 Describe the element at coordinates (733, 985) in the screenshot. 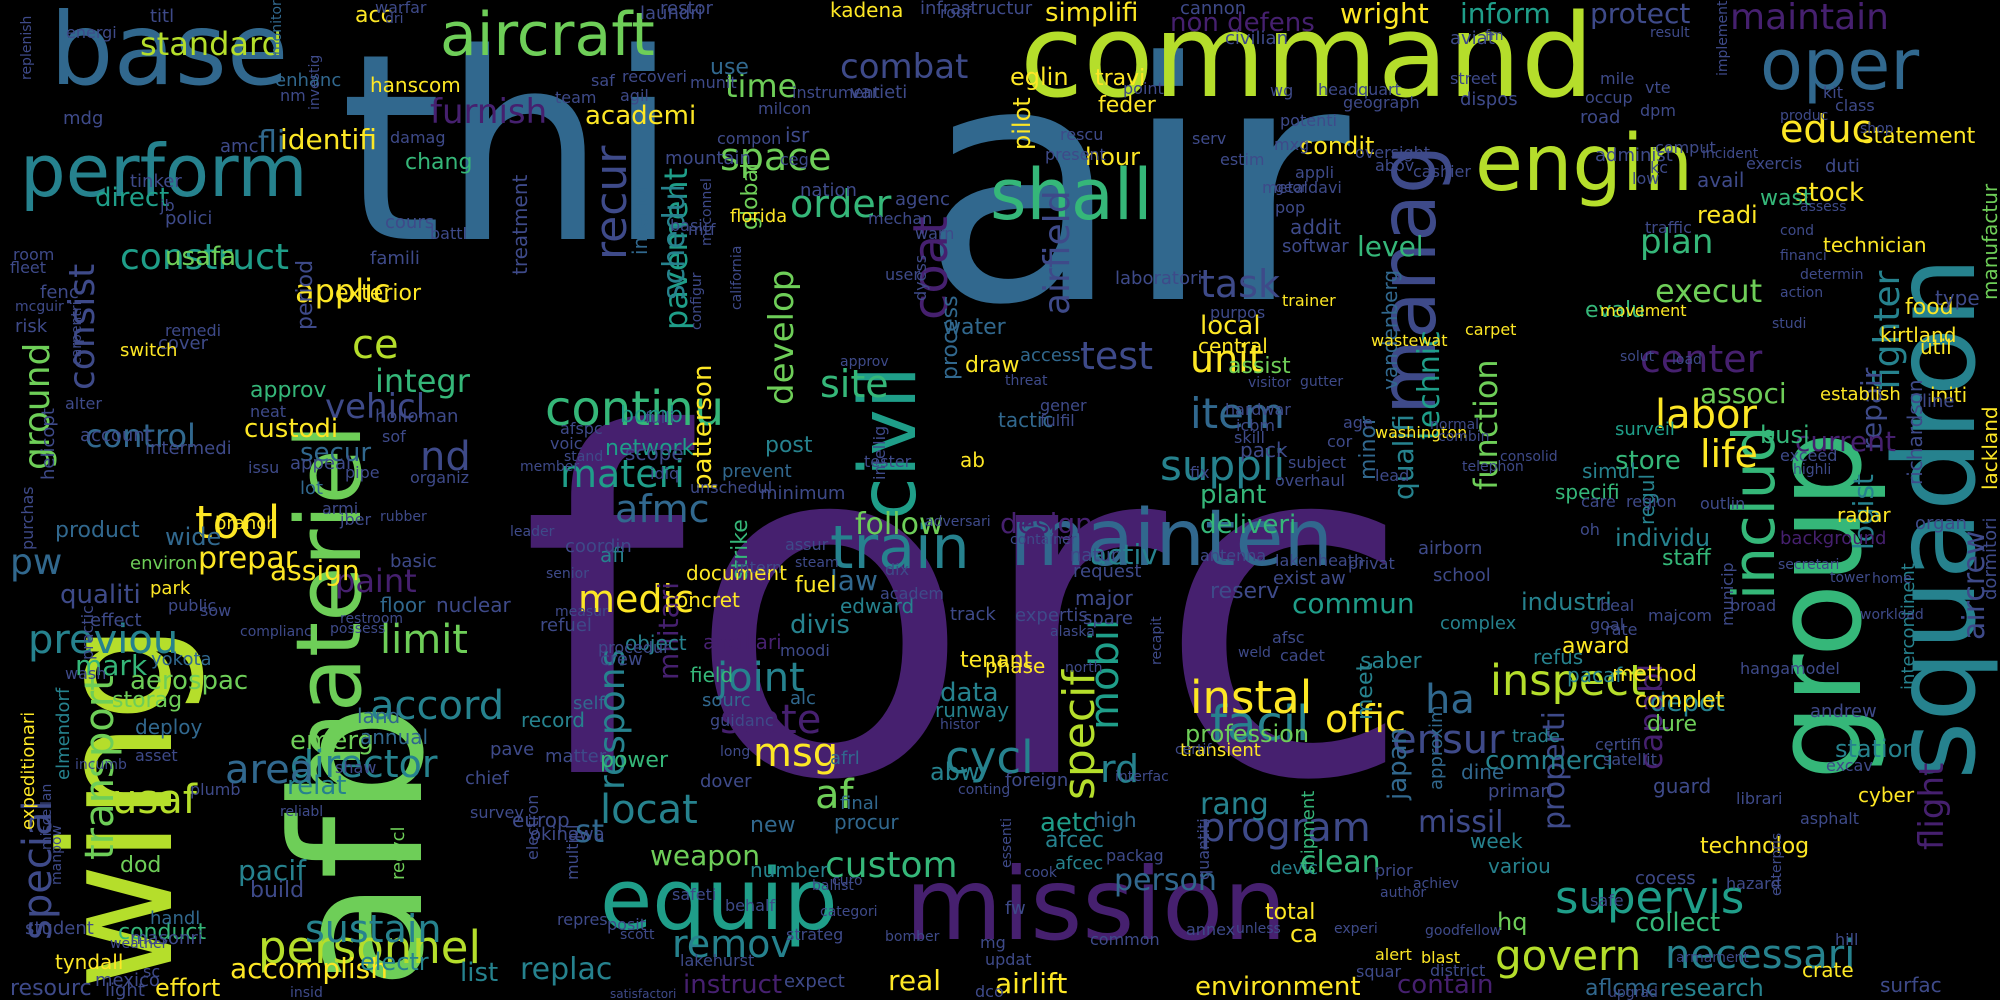

I see `cloud-word-instruct: instruct` at that location.